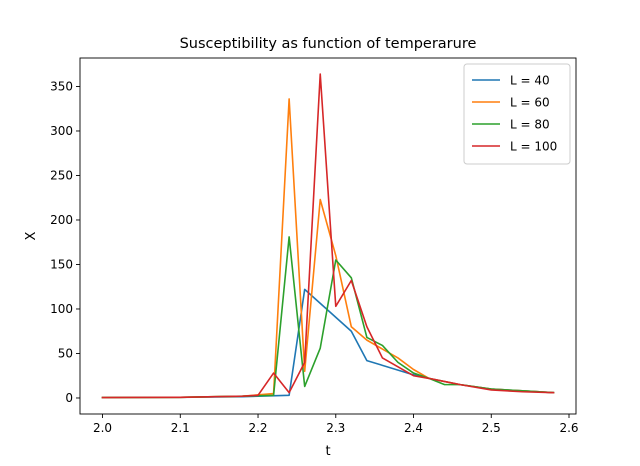 This screenshot has width=640, height=466. I want to click on x-axis-label: t, so click(327, 451).